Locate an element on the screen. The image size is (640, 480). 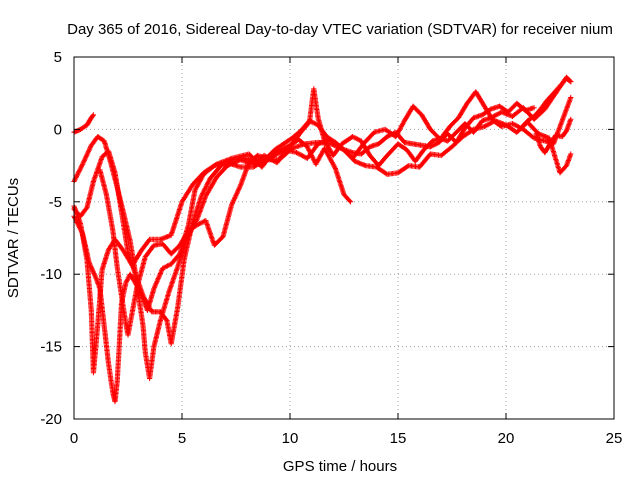
y-tick-label: -15 is located at coordinates (51, 347).